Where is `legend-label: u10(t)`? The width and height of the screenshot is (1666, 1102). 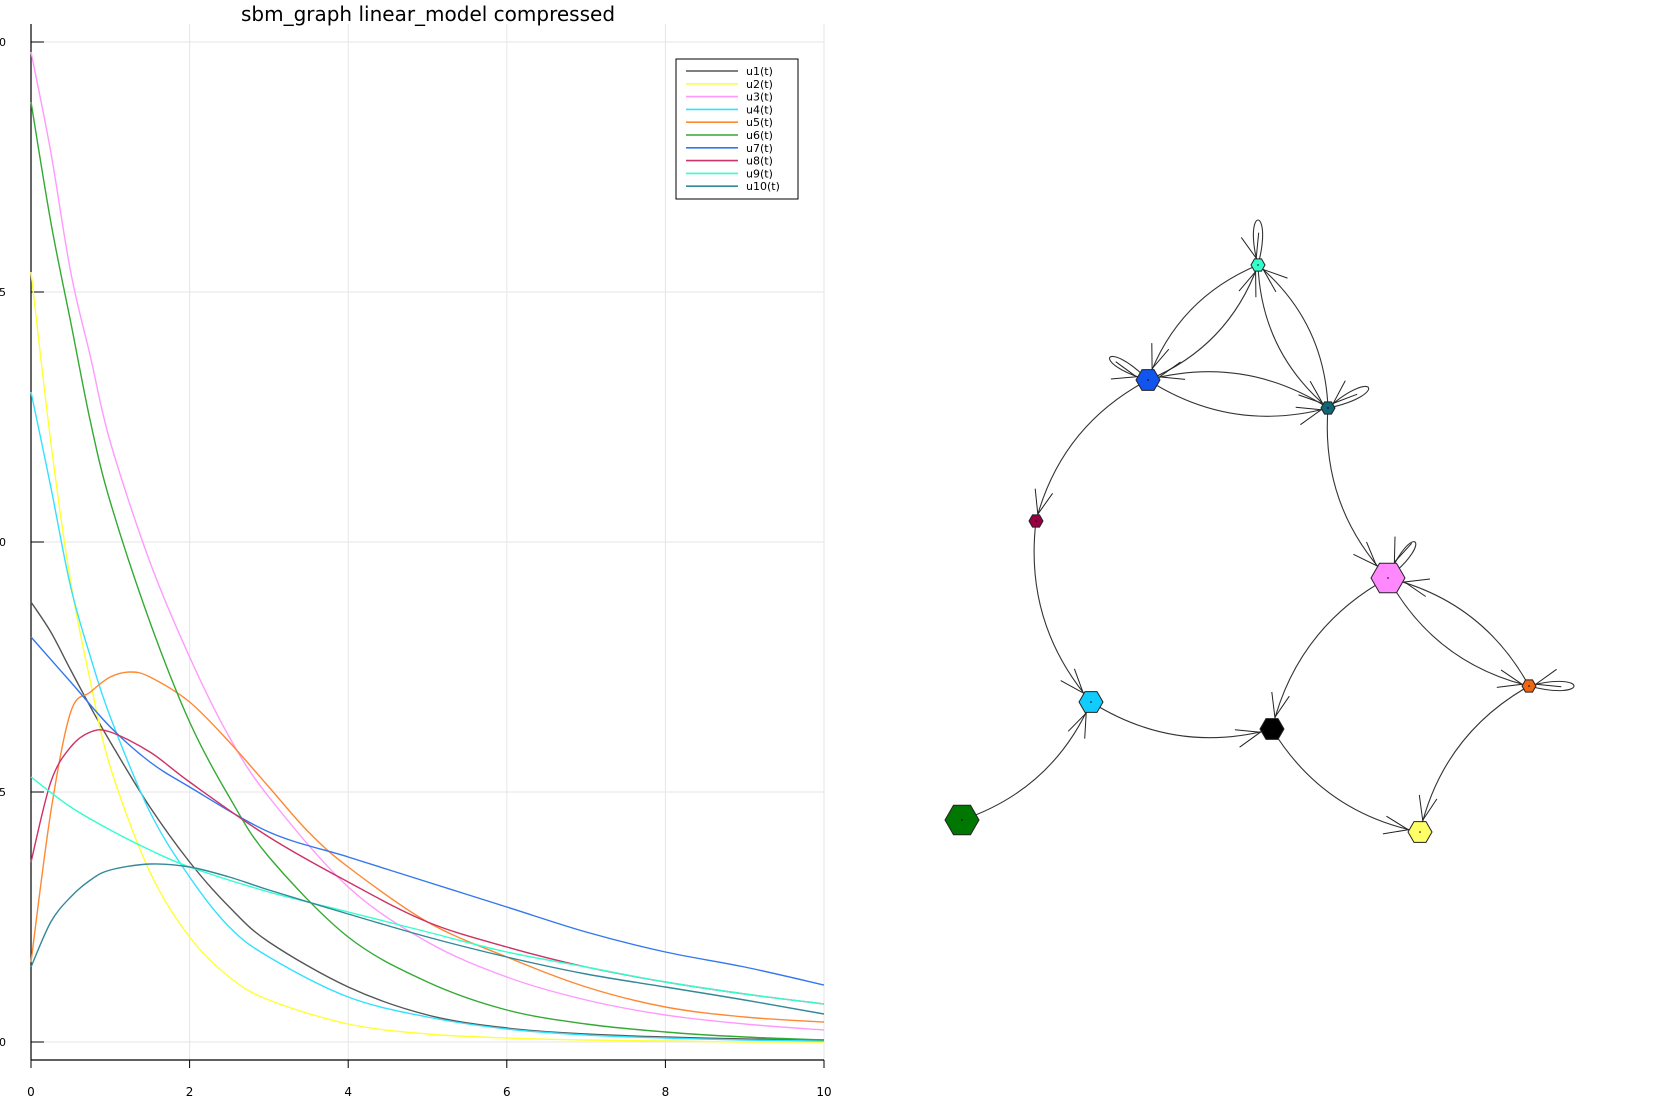 legend-label: u10(t) is located at coordinates (763, 186).